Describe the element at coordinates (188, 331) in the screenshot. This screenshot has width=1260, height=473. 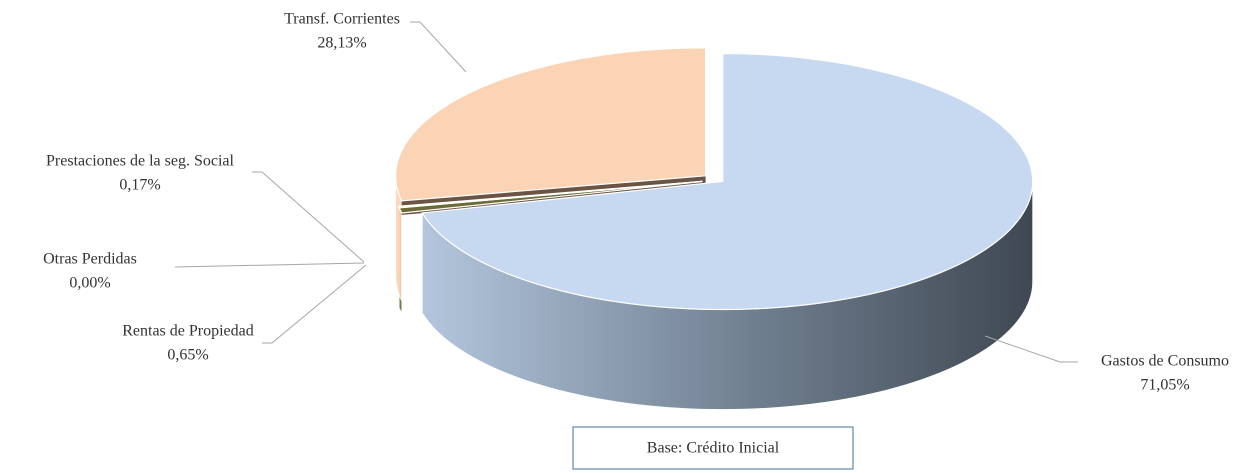
I see `slice-label: Rentas de Propiedad` at that location.